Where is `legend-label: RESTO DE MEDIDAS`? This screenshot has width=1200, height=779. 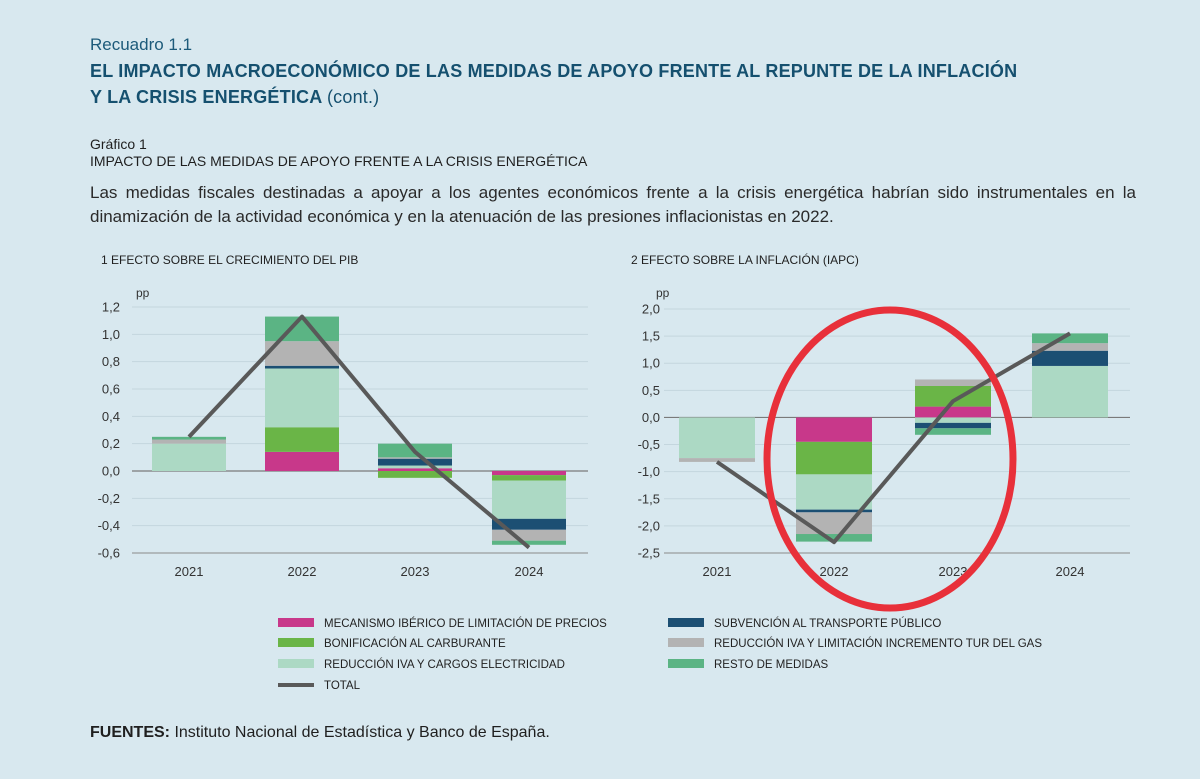 legend-label: RESTO DE MEDIDAS is located at coordinates (771, 665).